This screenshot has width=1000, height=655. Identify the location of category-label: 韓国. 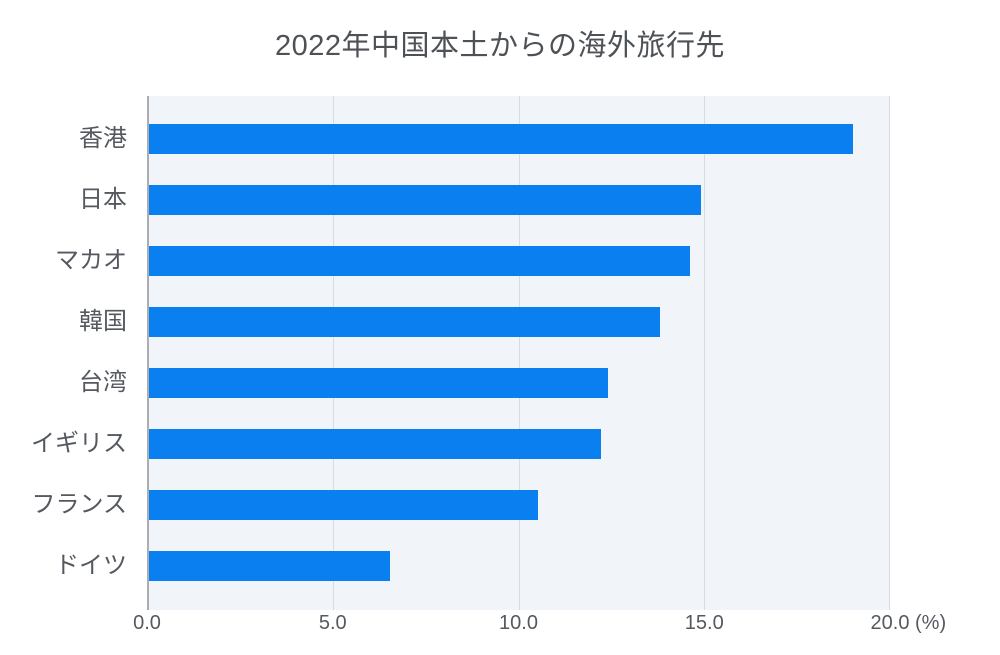
(103, 321).